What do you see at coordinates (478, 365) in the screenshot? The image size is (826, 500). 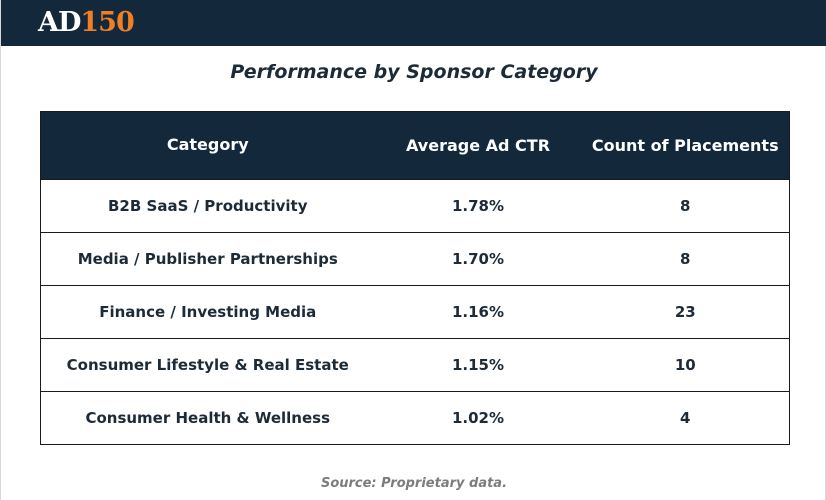 I see `table-cell-average-ad-ctr: 1.15%` at bounding box center [478, 365].